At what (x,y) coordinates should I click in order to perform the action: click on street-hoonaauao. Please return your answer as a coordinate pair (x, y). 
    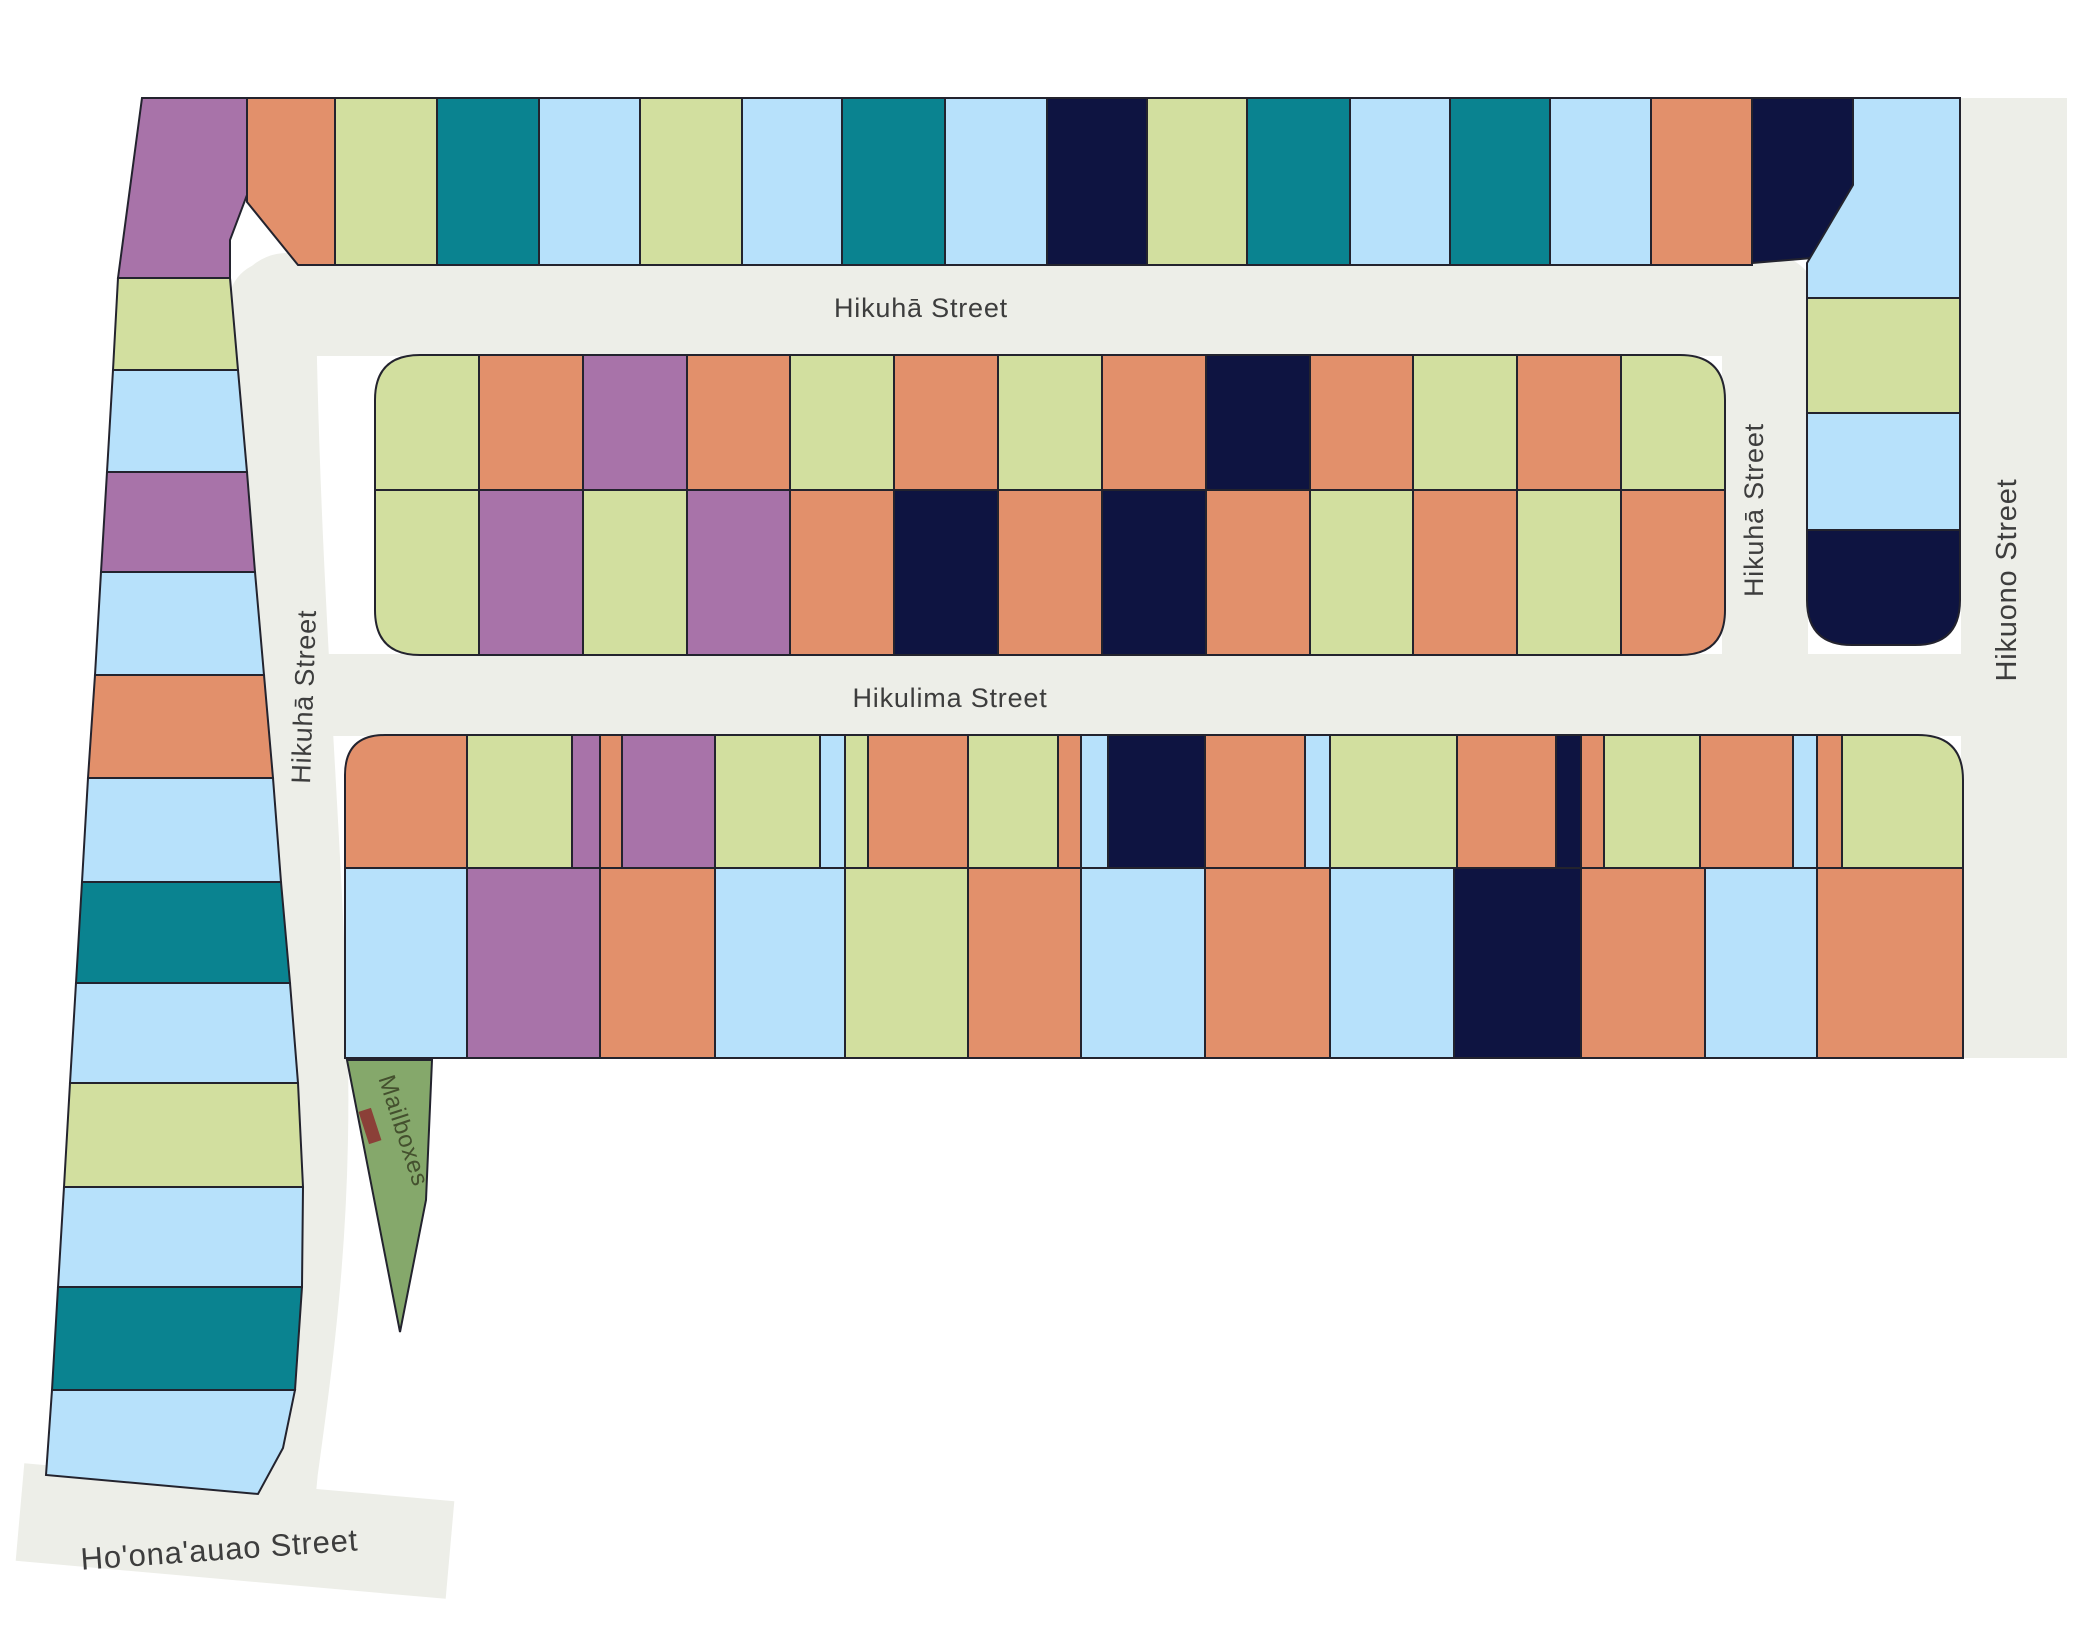
    Looking at the image, I should click on (235, 1531).